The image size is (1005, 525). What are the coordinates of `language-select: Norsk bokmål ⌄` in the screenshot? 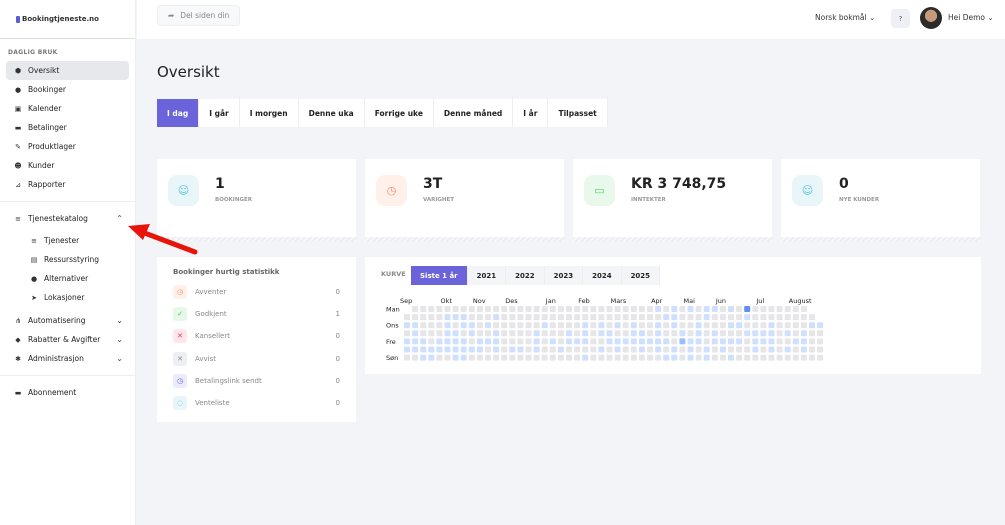 It's located at (845, 17).